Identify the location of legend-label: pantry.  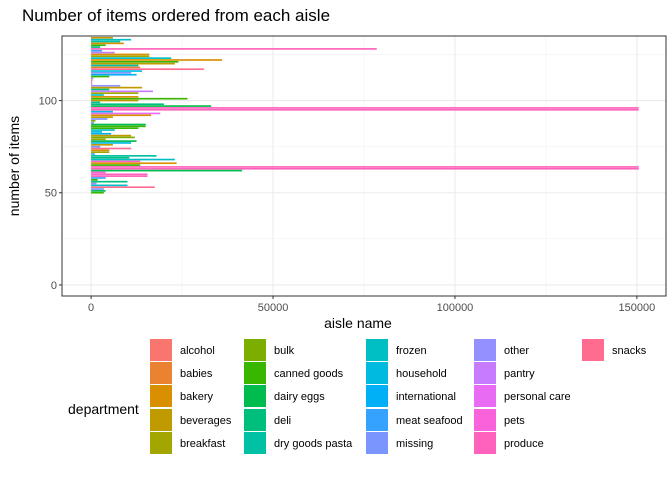
(519, 374).